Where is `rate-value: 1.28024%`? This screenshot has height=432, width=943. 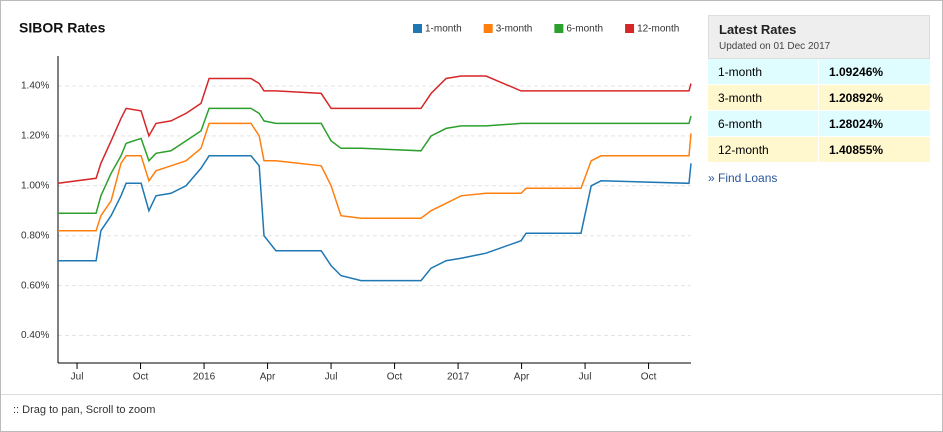 rate-value: 1.28024% is located at coordinates (856, 123).